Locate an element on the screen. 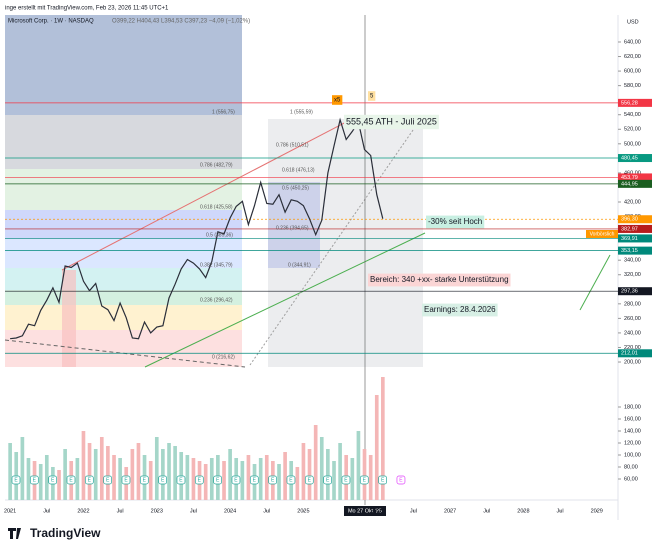  fib-label: 0.786 (510,51) is located at coordinates (292, 145).